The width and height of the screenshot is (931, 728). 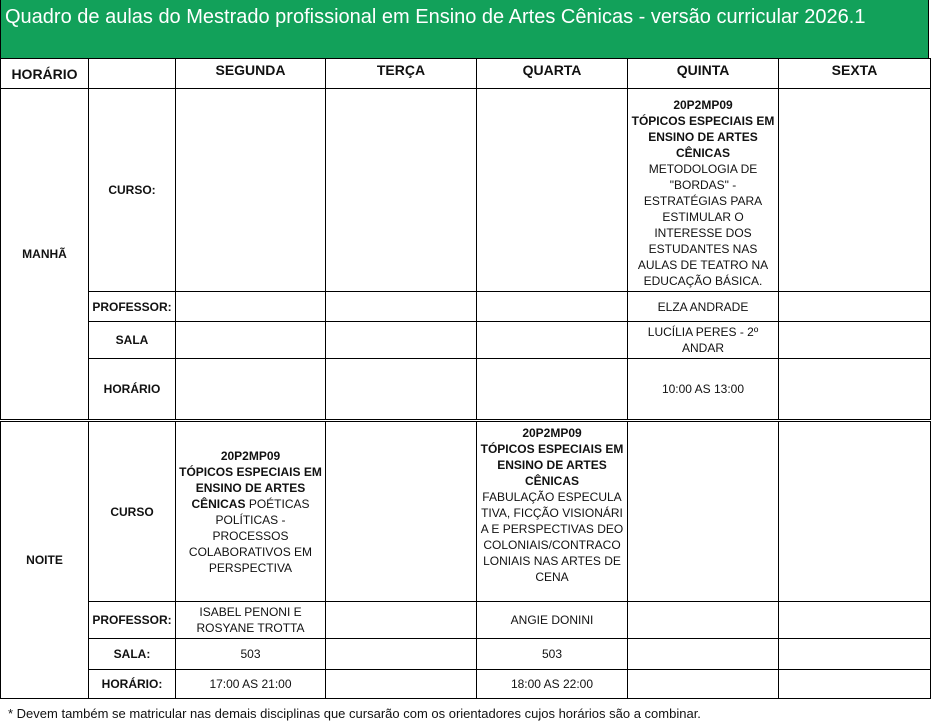 I want to click on period-noite: NOITE, so click(x=44, y=559).